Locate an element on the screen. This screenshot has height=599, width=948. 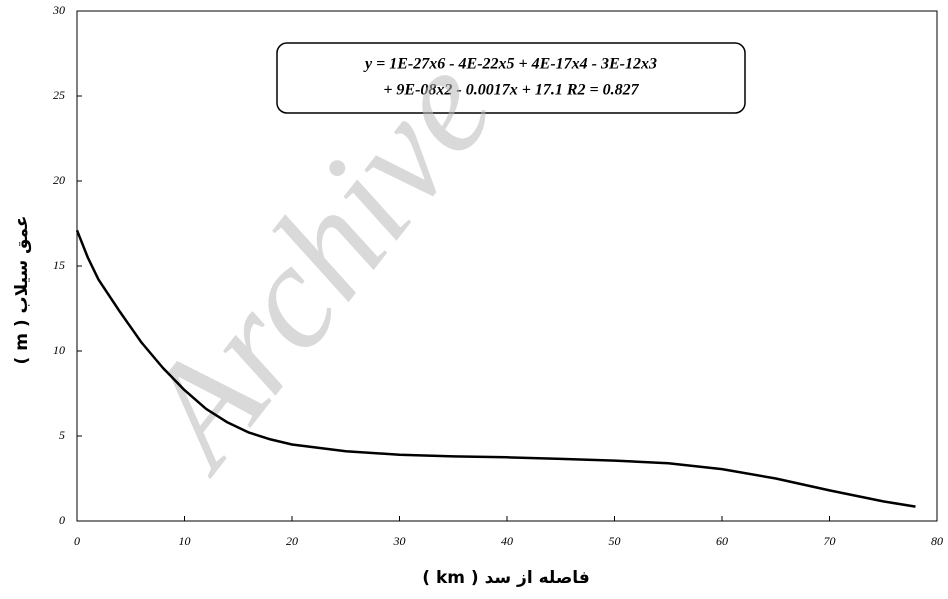
annotation-box is located at coordinates (511, 78).